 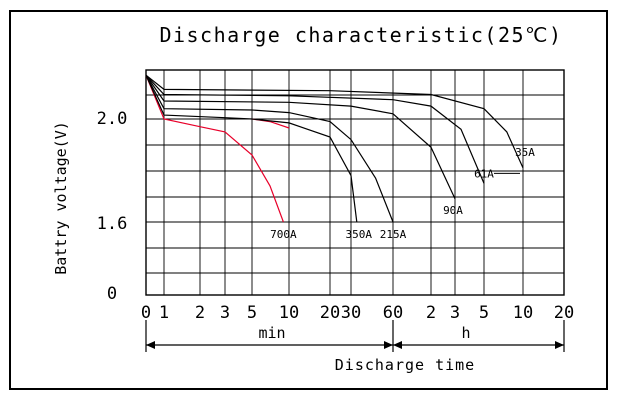 I want to click on series-line-35a, so click(x=334, y=121).